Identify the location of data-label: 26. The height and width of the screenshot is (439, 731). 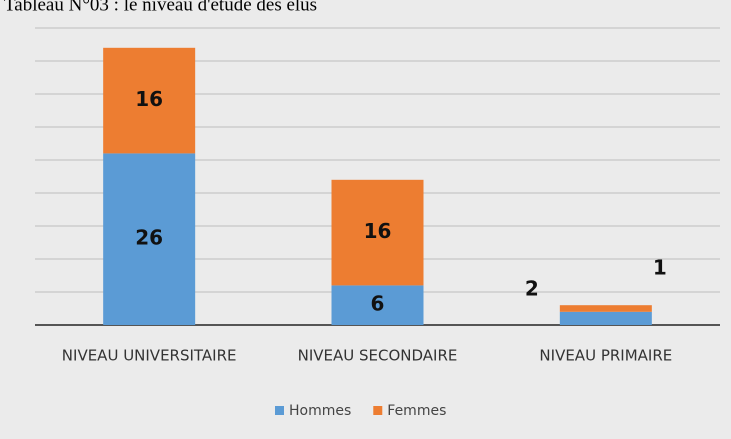
(149, 238).